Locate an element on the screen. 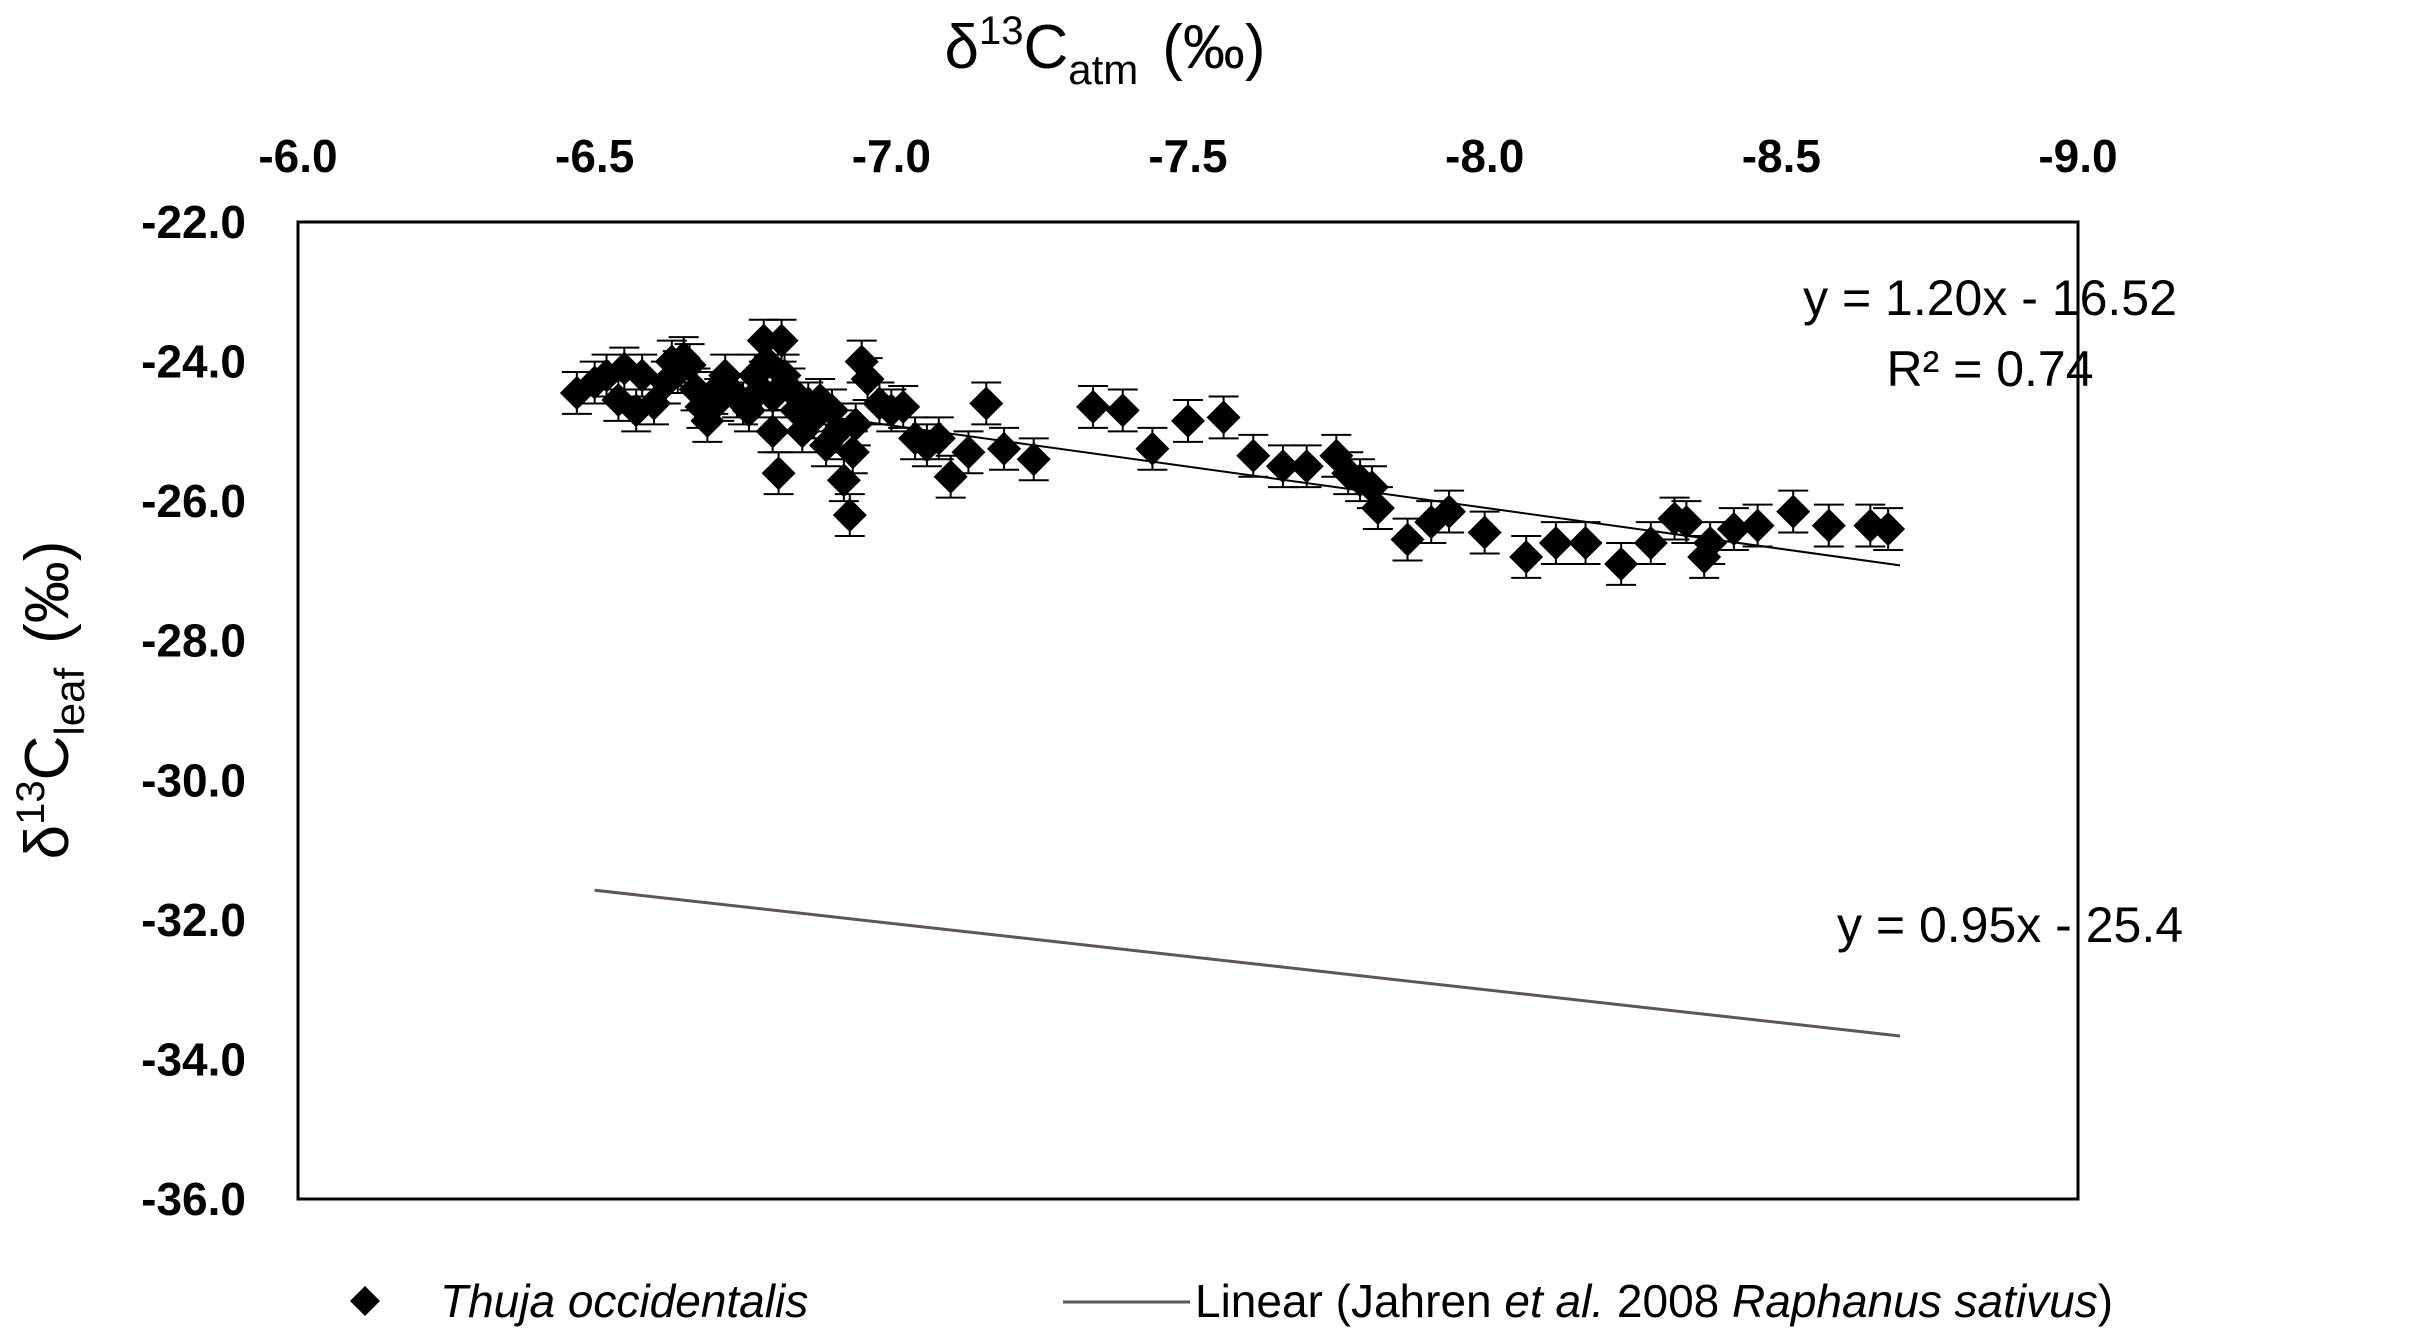 The width and height of the screenshot is (2428, 1330). jahren-equation: y = 0.95x - 25.4 is located at coordinates (2010, 925).